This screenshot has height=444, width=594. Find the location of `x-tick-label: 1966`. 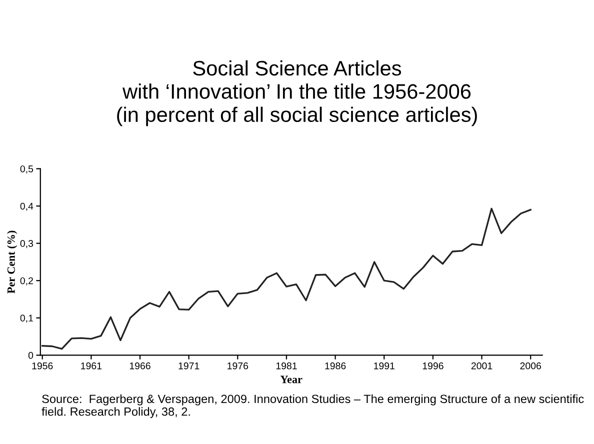

x-tick-label: 1966 is located at coordinates (140, 366).